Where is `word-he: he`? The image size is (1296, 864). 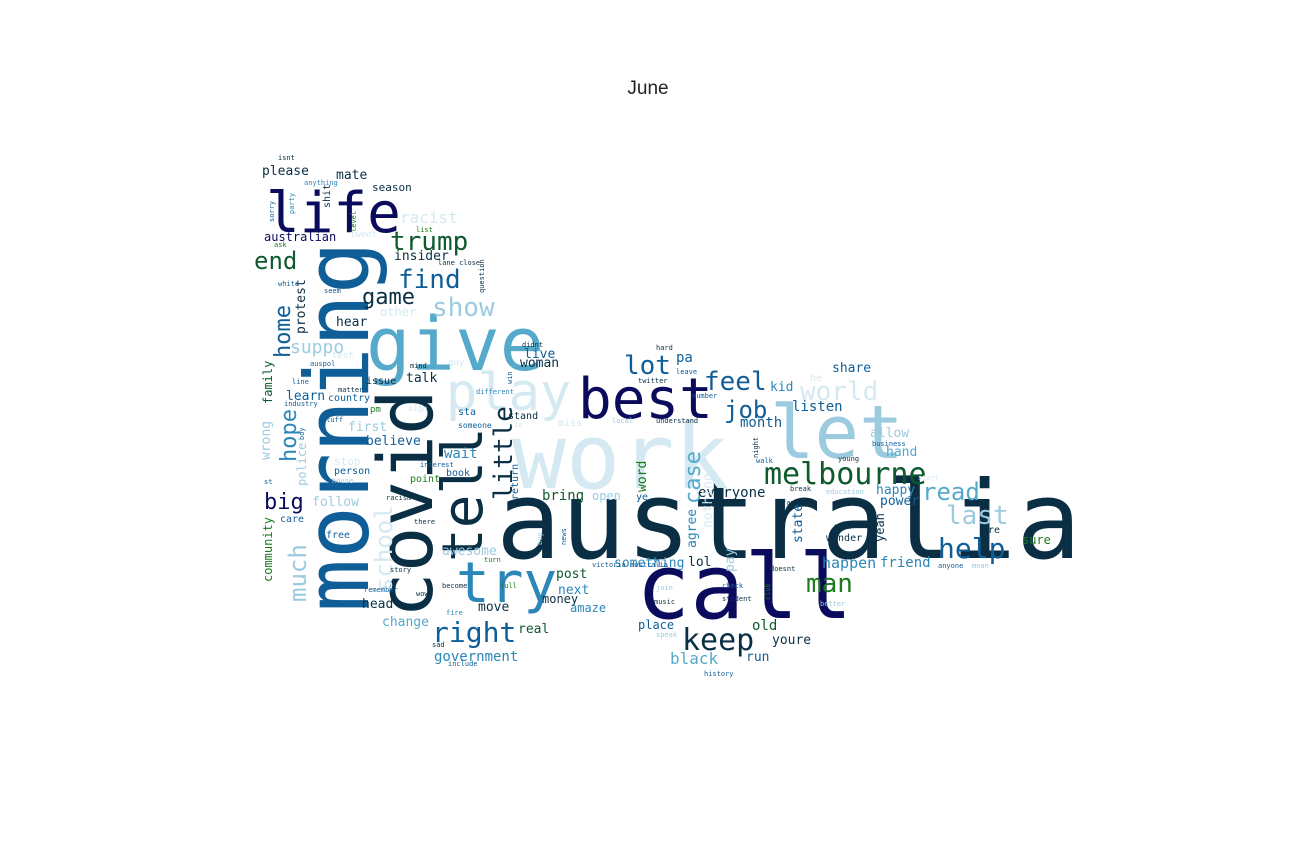 word-he: he is located at coordinates (816, 378).